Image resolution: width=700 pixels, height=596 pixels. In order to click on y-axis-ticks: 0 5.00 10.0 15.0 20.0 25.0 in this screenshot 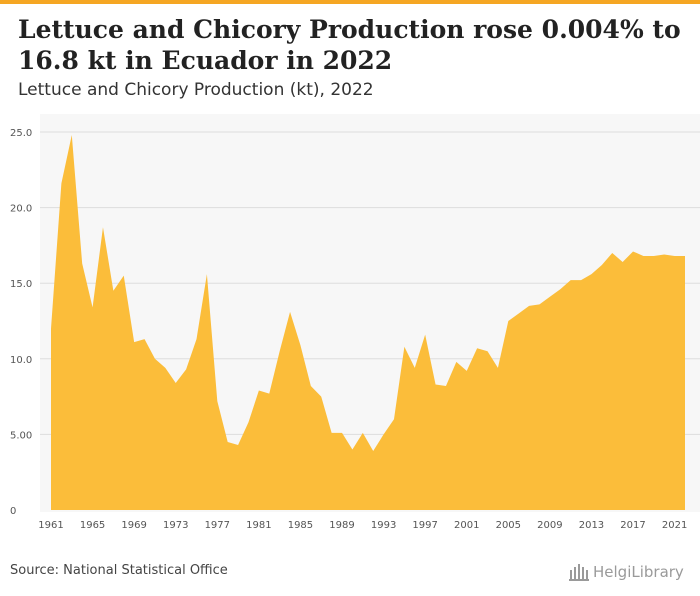, I will do `click(21, 322)`.